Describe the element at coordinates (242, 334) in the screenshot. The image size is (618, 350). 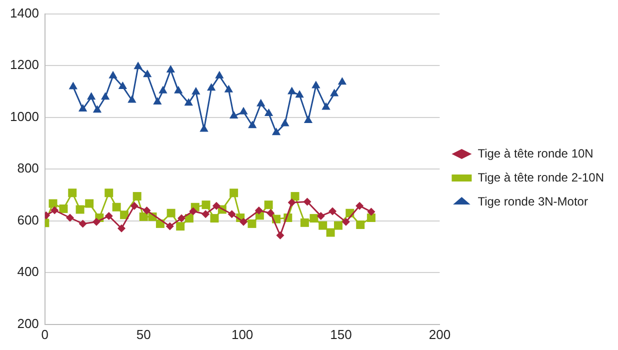
I see `x-tick-label: 100` at that location.